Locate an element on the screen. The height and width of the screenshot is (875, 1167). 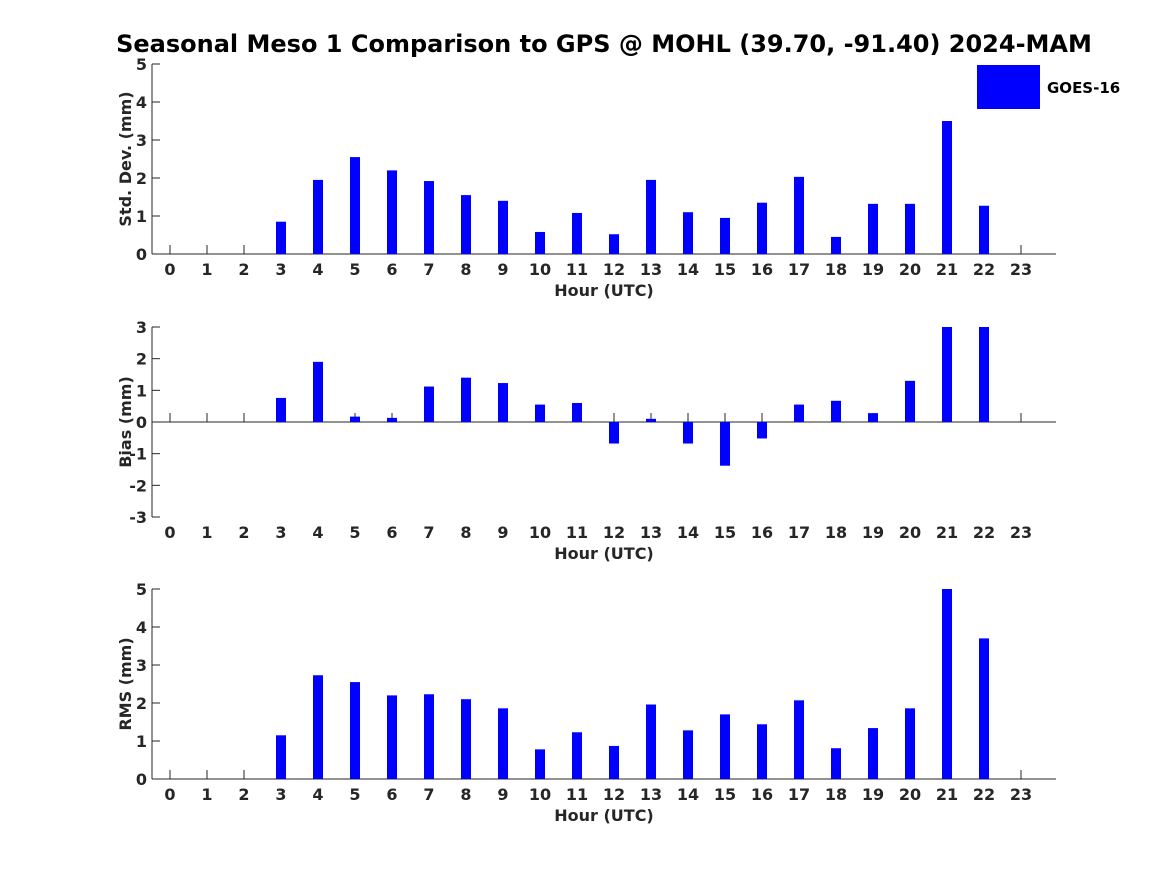
y-tick-label: -2 is located at coordinates (138, 485).